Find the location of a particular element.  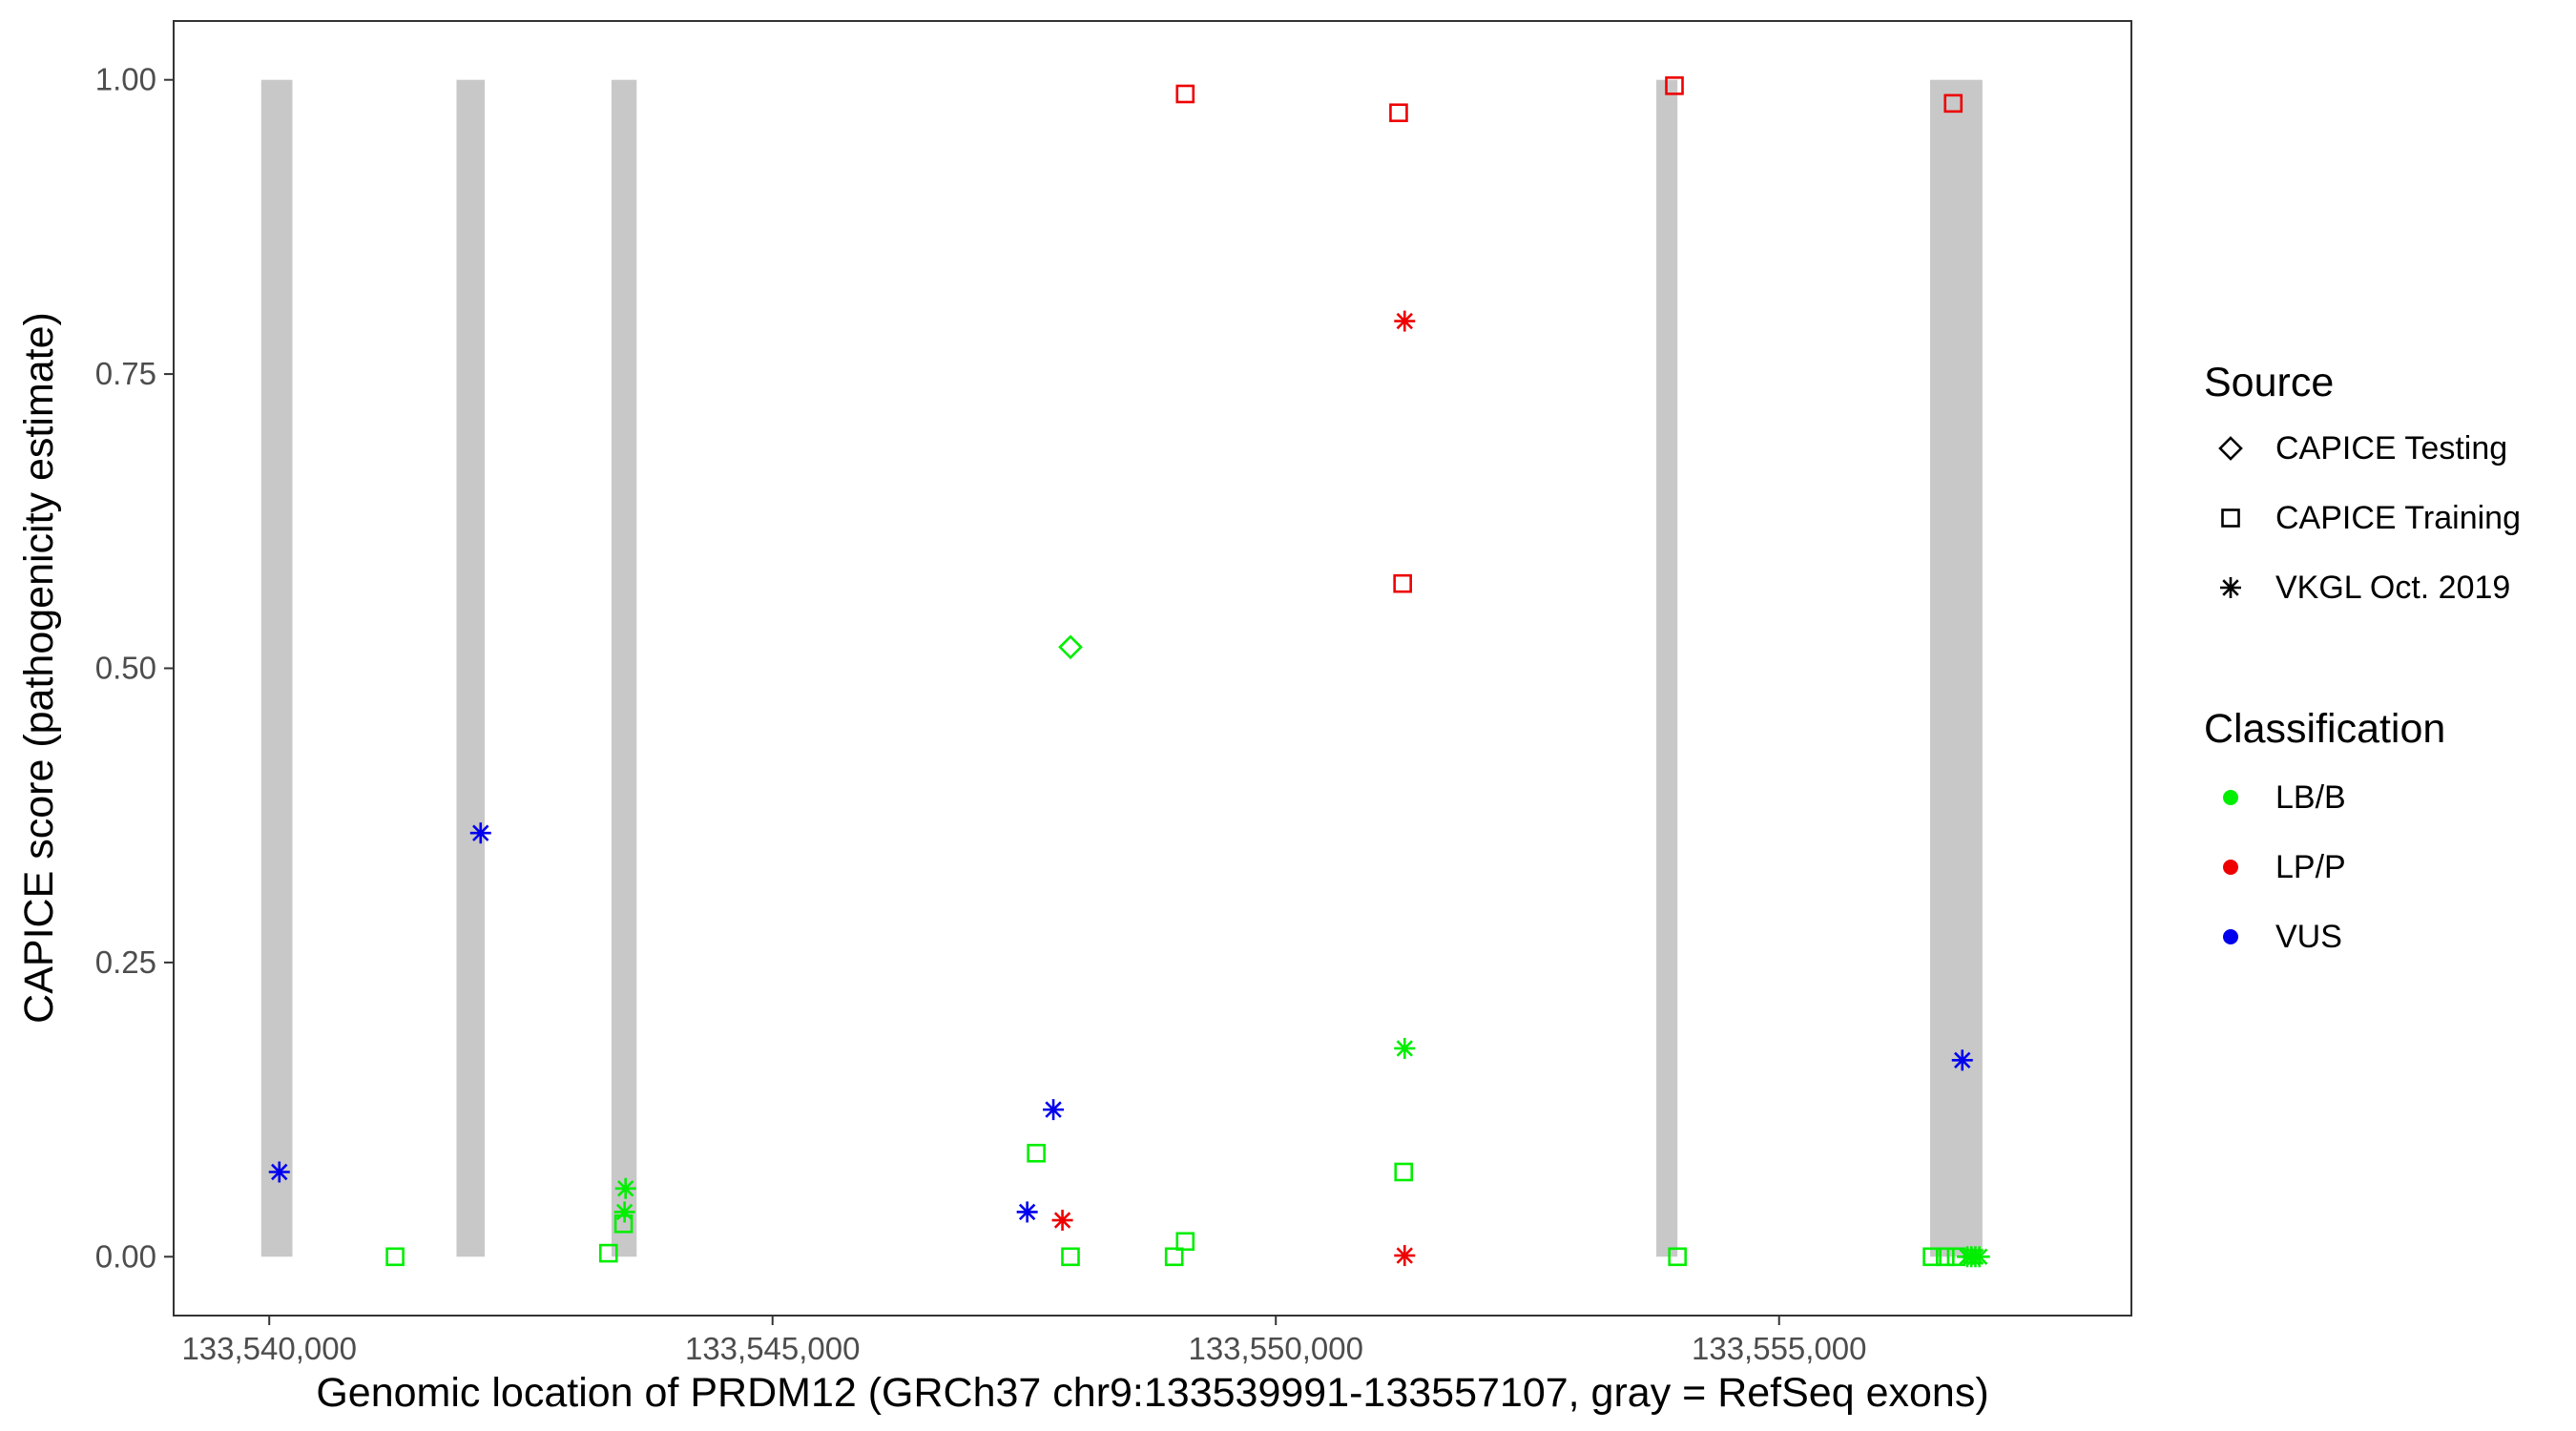

y-axis-label: CAPICE score (pathogenicity estimate) is located at coordinates (39, 668).